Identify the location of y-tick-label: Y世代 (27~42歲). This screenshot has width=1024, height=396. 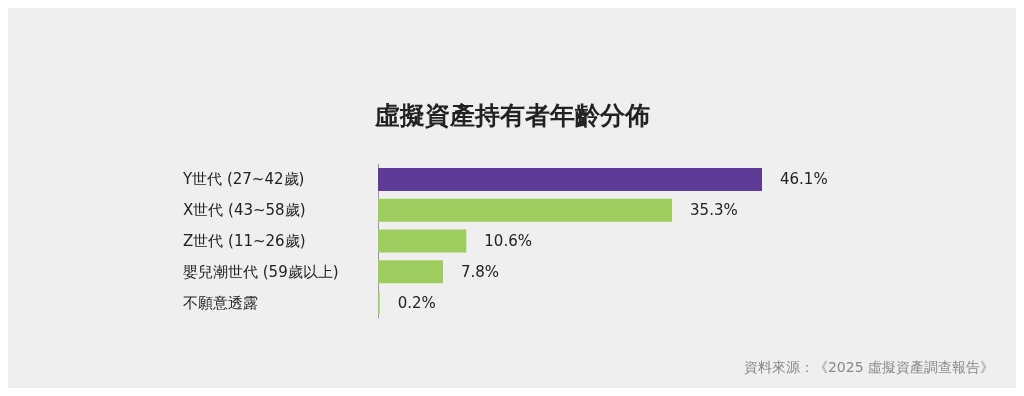
(243, 179).